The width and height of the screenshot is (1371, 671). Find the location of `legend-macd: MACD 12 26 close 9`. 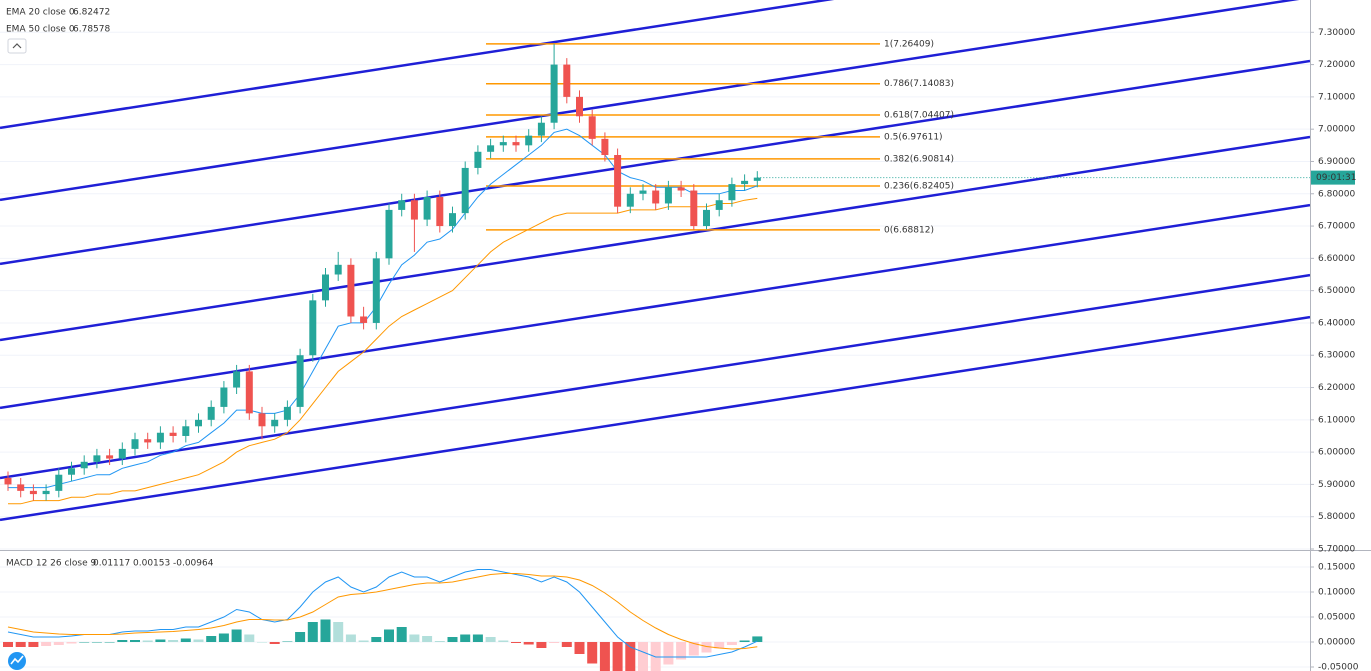

legend-macd: MACD 12 26 close 9 is located at coordinates (51, 564).